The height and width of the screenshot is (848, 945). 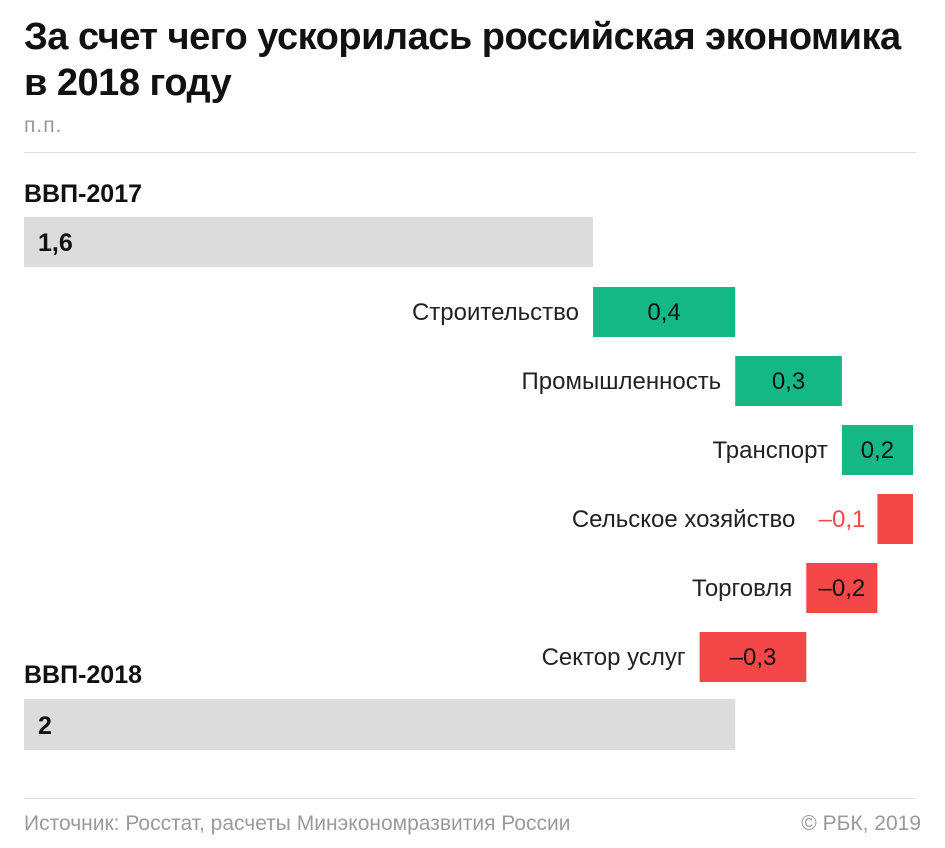 I want to click on start-total-bar, so click(x=308, y=242).